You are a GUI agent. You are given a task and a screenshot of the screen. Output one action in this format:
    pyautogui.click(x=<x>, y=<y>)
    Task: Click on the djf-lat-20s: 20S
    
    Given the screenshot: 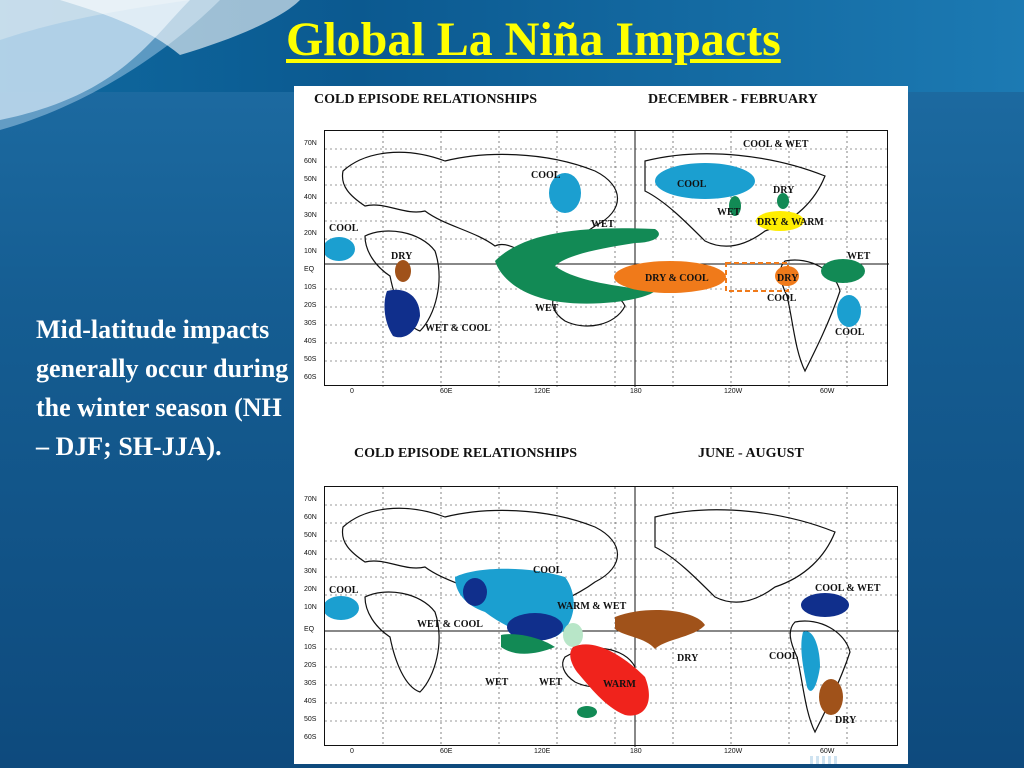 What is the action you would take?
    pyautogui.click(x=310, y=305)
    